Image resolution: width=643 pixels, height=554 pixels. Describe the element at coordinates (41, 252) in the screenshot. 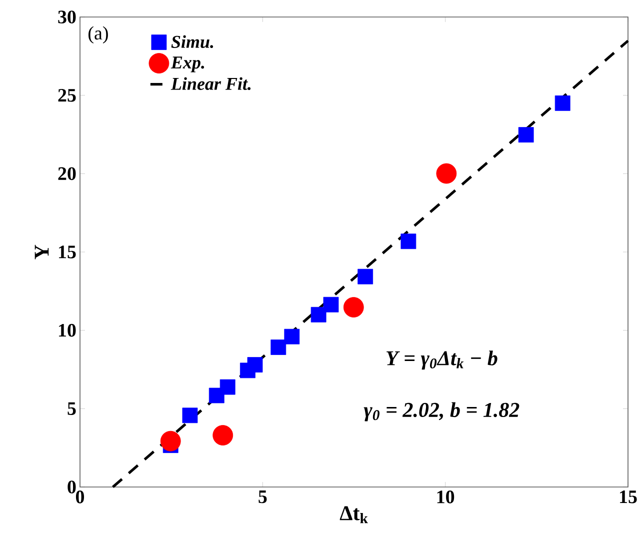

I see `y-axis-title: Y` at that location.